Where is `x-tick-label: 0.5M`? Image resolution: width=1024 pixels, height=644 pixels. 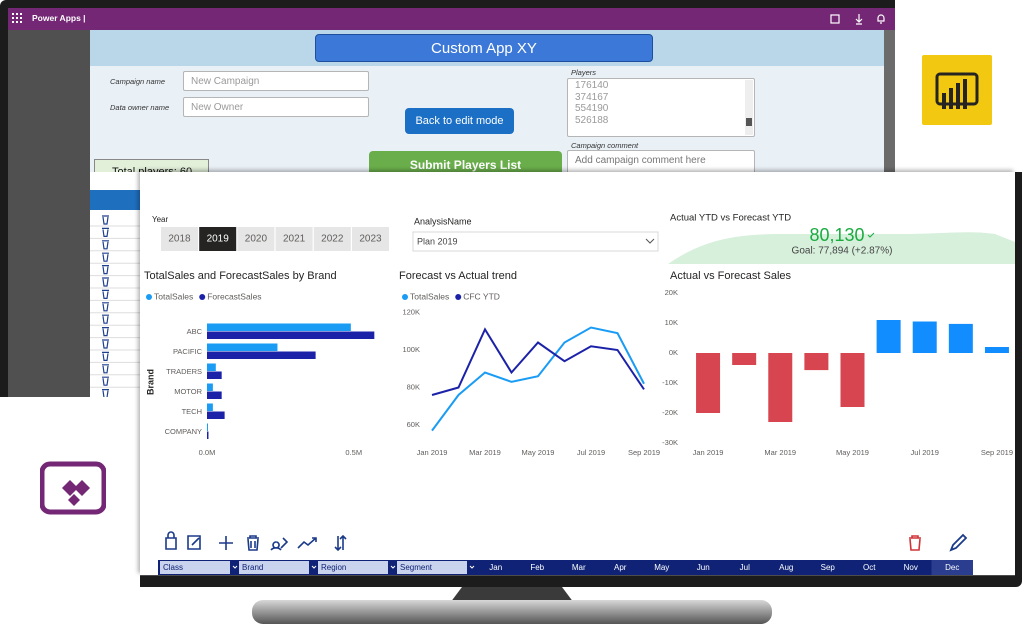
x-tick-label: 0.5M is located at coordinates (353, 452).